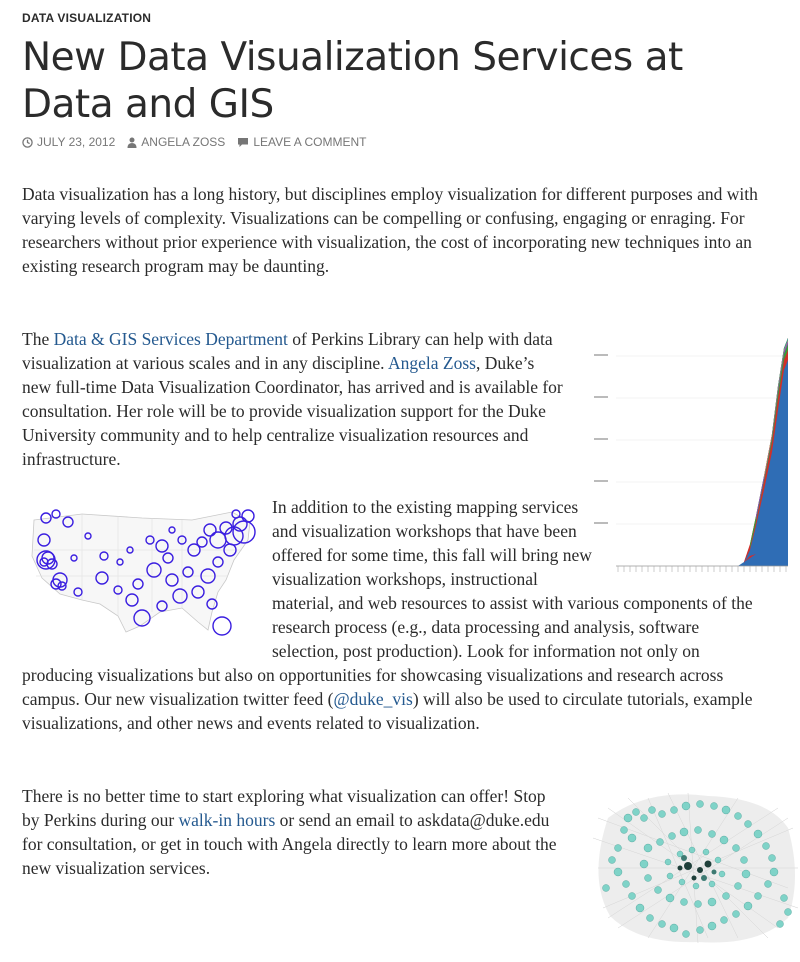 The width and height of the screenshot is (800, 962). Describe the element at coordinates (243, 142) in the screenshot. I see `comment-icon` at that location.